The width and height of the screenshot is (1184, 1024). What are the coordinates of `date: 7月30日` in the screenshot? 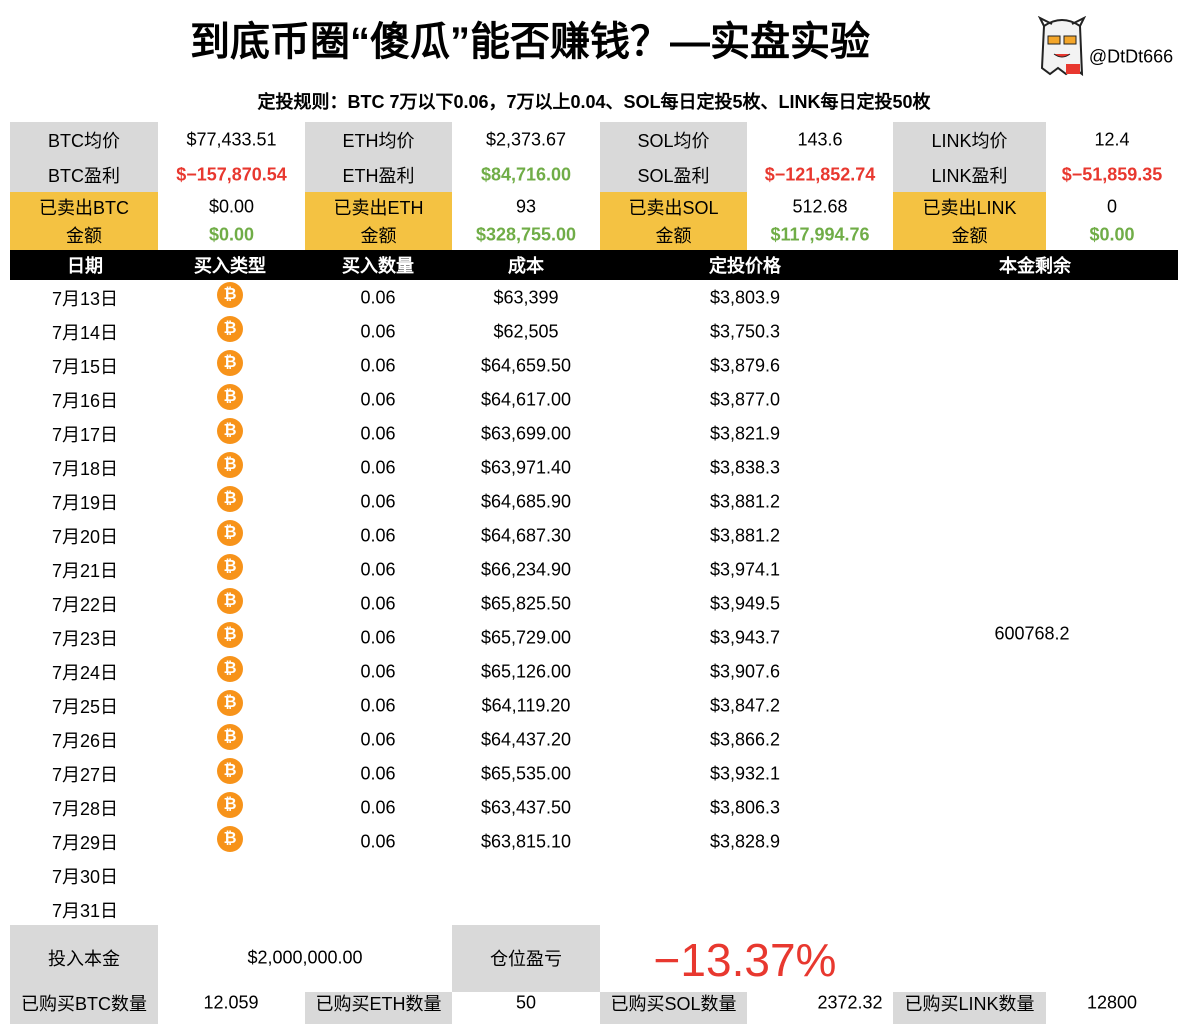 It's located at (85, 877).